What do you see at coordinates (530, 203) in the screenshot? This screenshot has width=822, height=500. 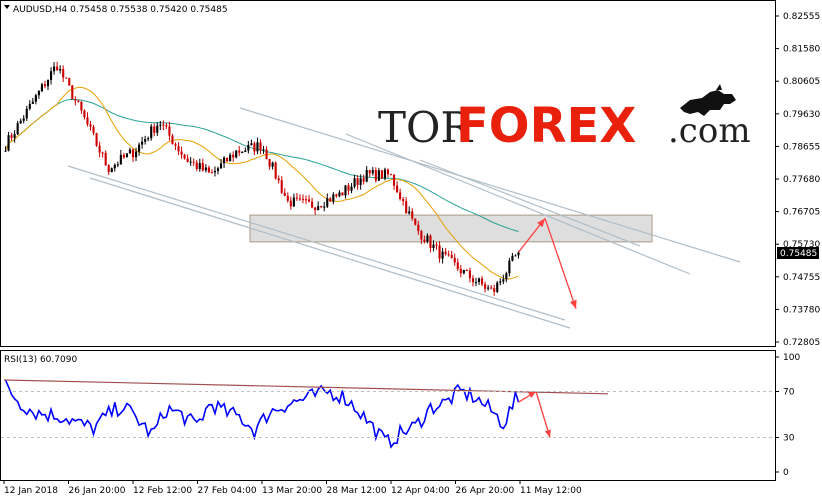 I see `channel-line` at bounding box center [530, 203].